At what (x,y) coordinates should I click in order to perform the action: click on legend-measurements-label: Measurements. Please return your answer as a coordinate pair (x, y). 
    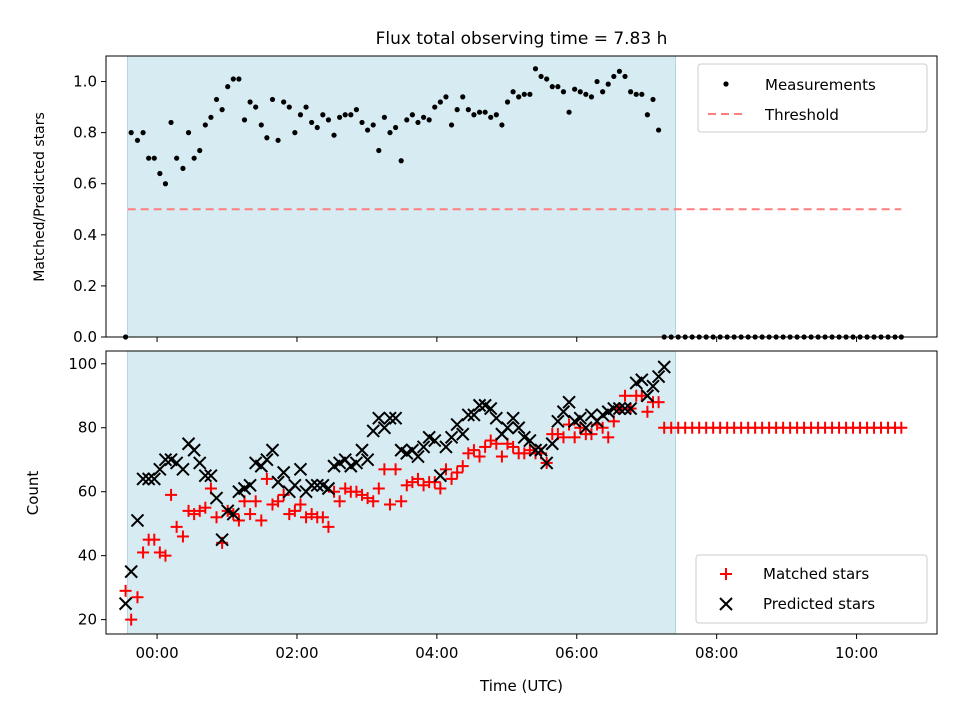
    Looking at the image, I should click on (820, 85).